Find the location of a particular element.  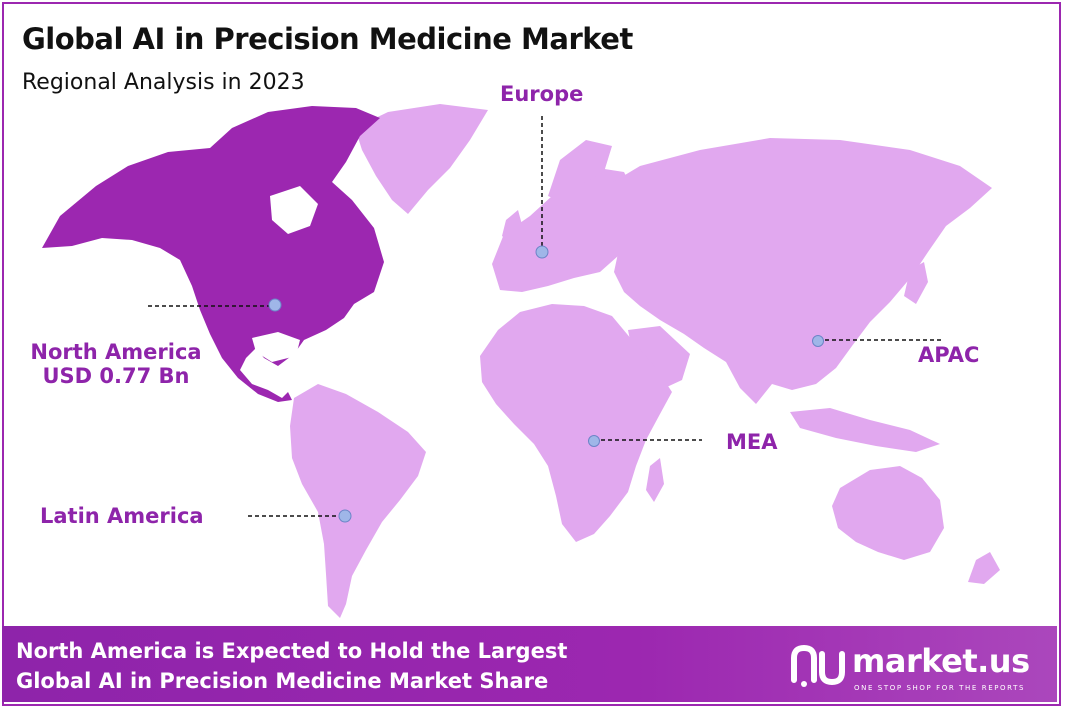

page-title: Global AI in Precision Medicine Market is located at coordinates (327, 39).